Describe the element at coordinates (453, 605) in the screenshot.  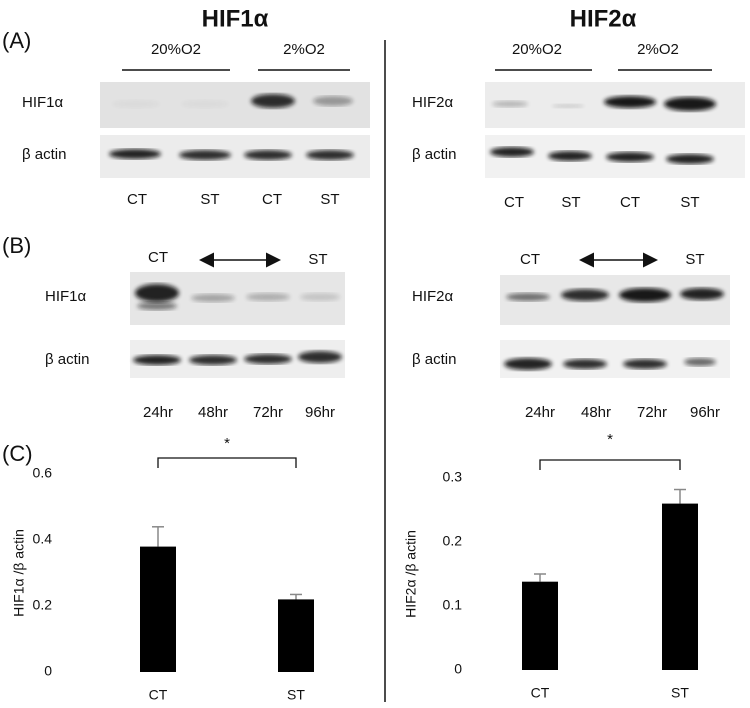
I see `y-tick-label: 0.1` at that location.